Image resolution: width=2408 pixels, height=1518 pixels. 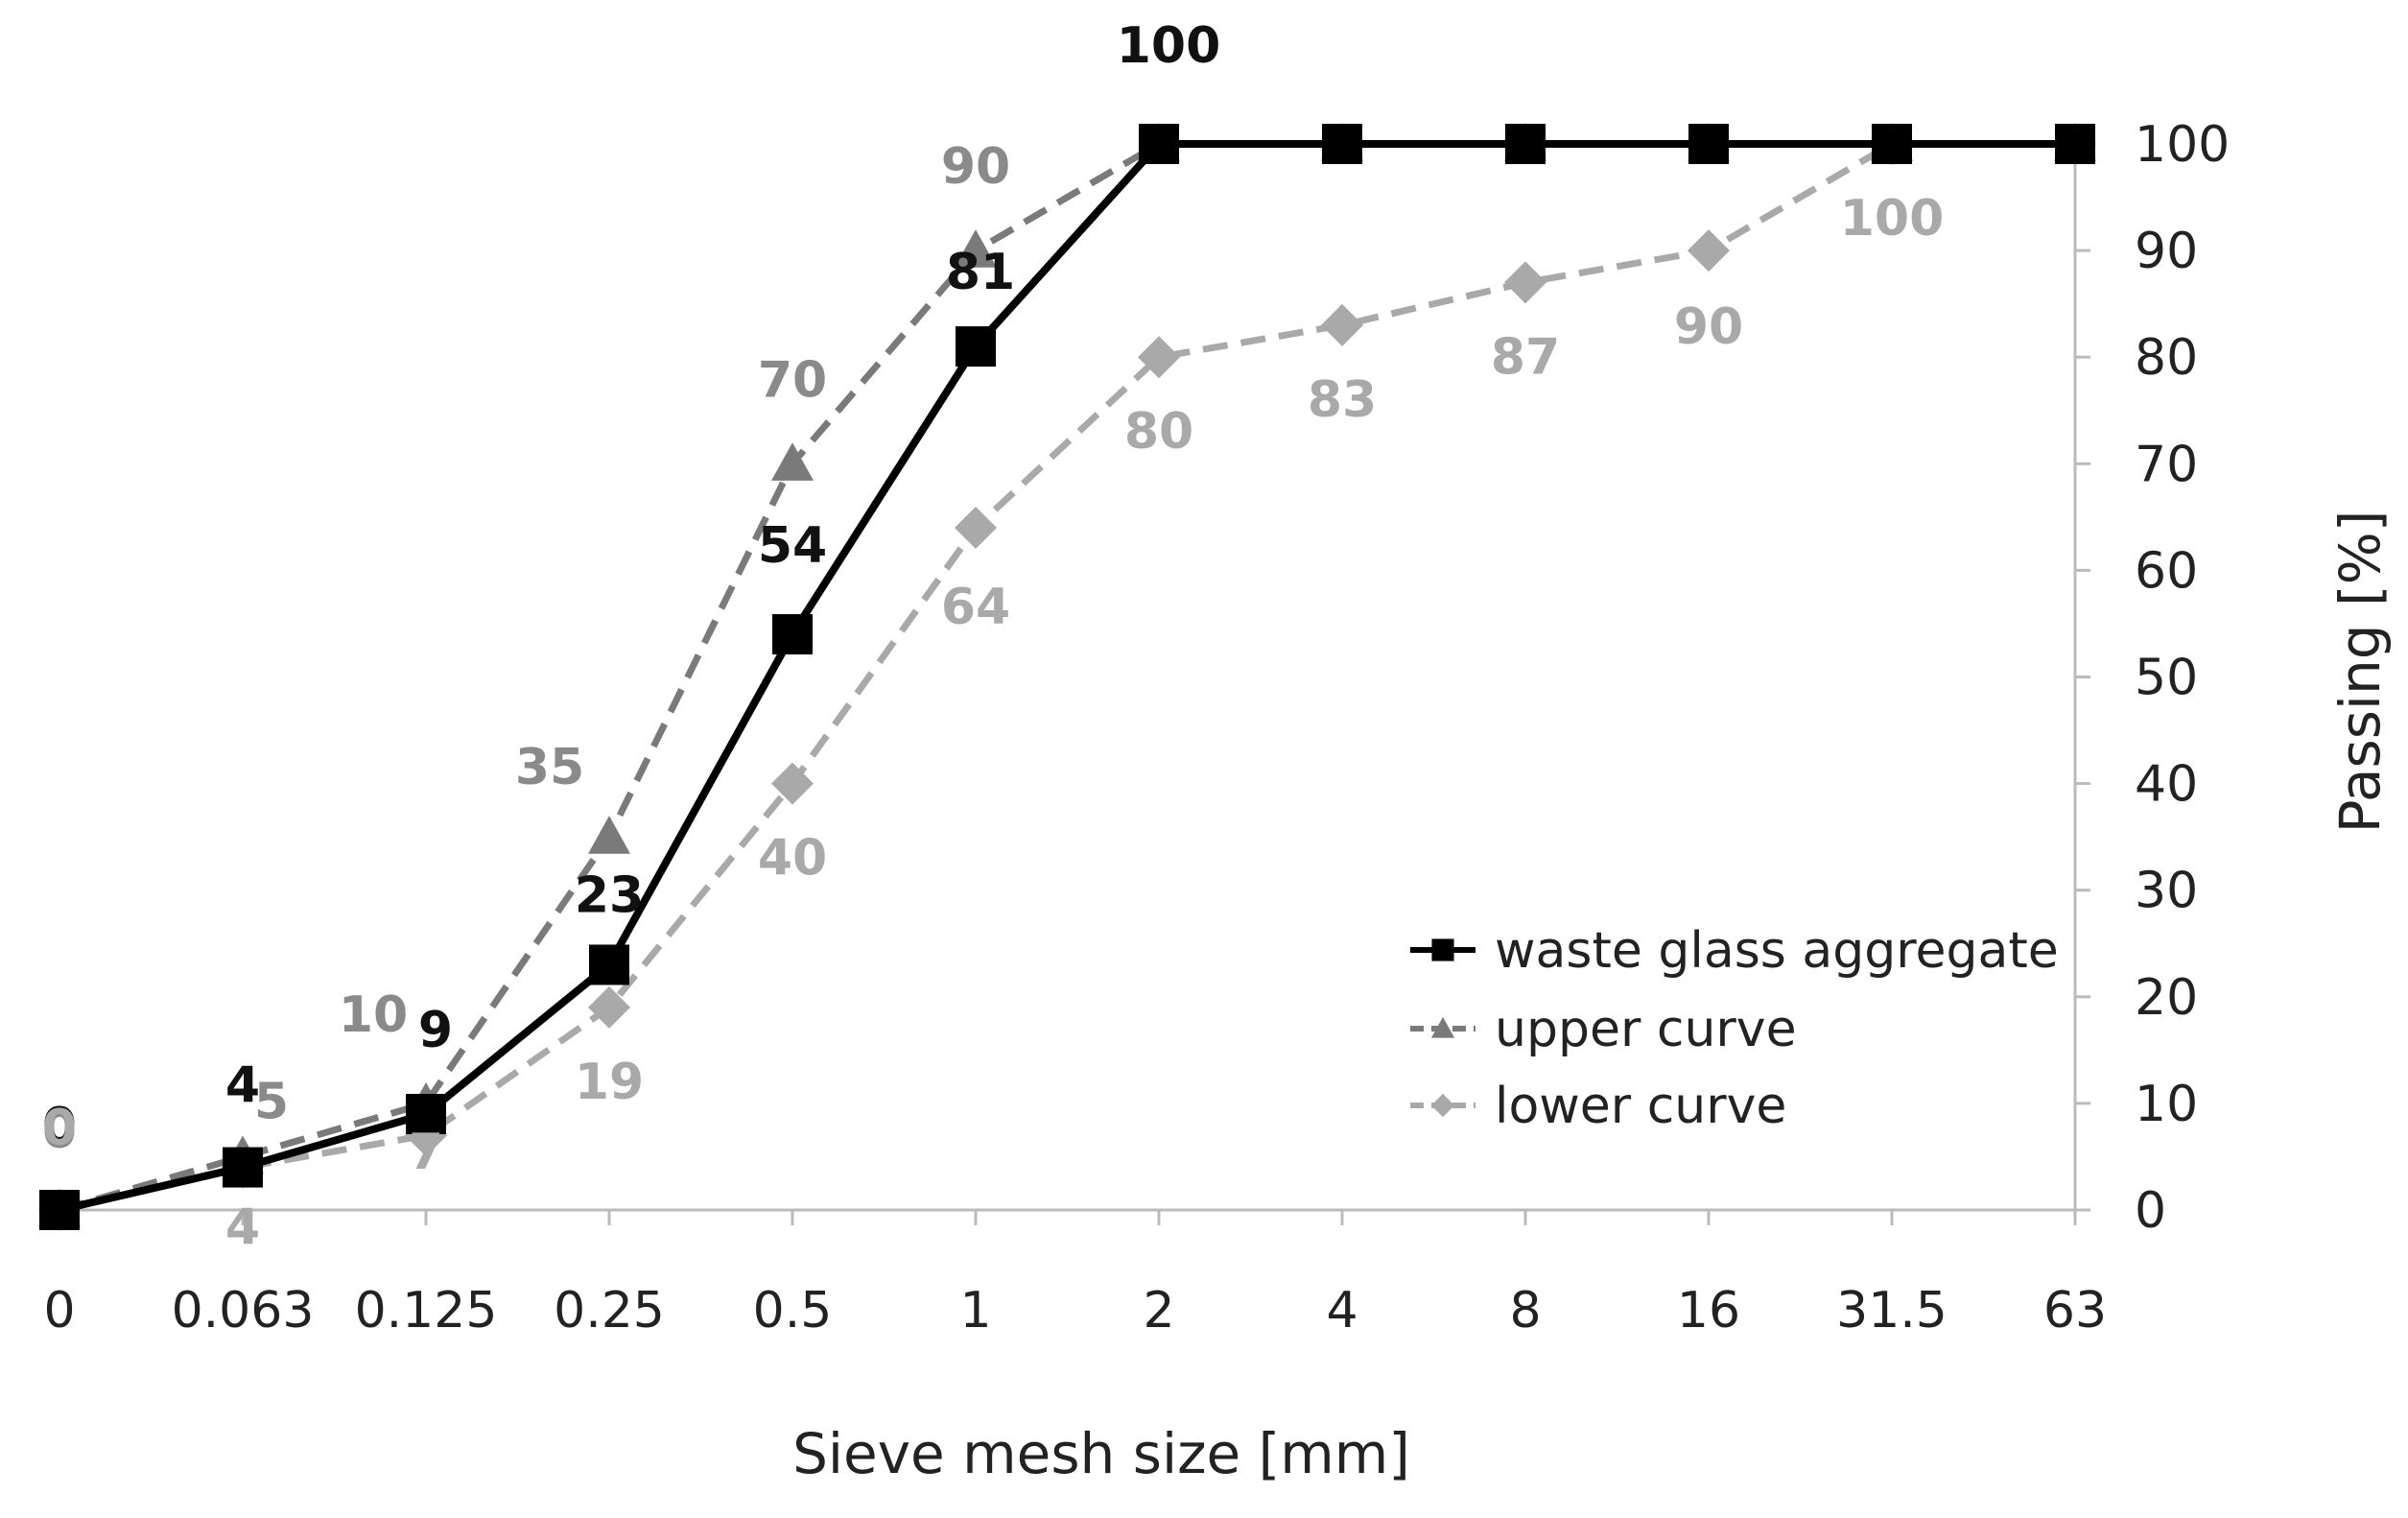 What do you see at coordinates (980, 272) in the screenshot?
I see `data-label: 81` at bounding box center [980, 272].